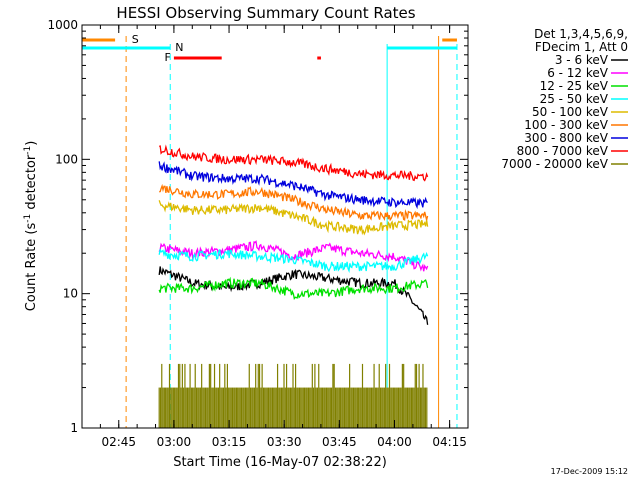  I want to click on flag-label-n: N, so click(179, 47).